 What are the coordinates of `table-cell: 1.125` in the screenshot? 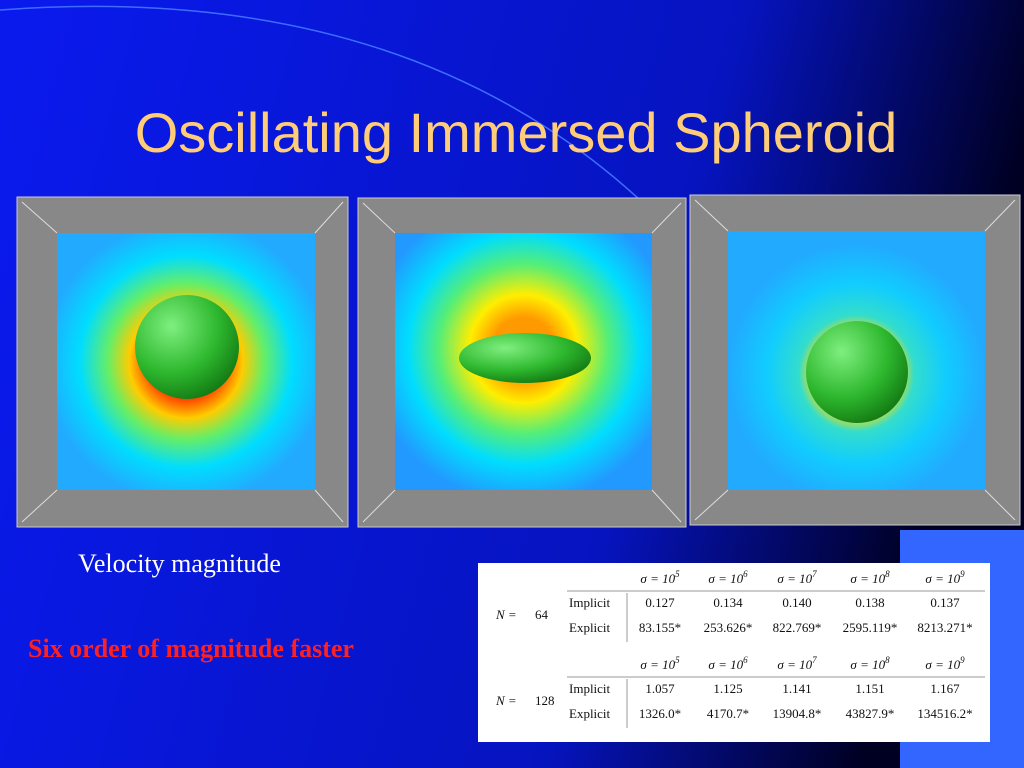 It's located at (727, 688).